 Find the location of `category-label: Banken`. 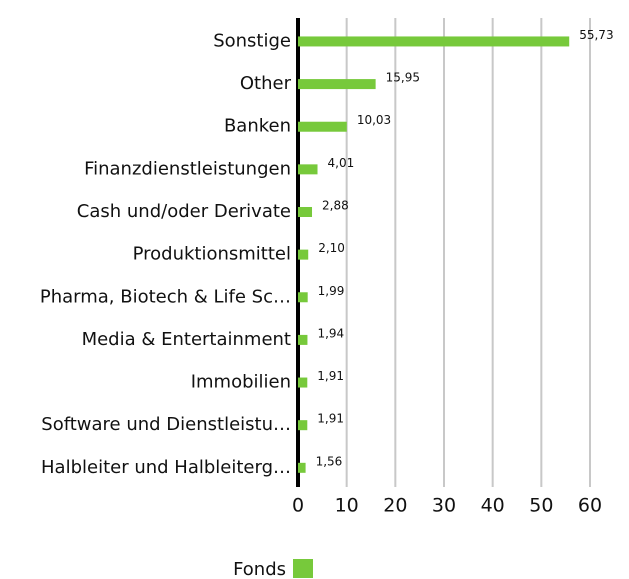

category-label: Banken is located at coordinates (257, 126).